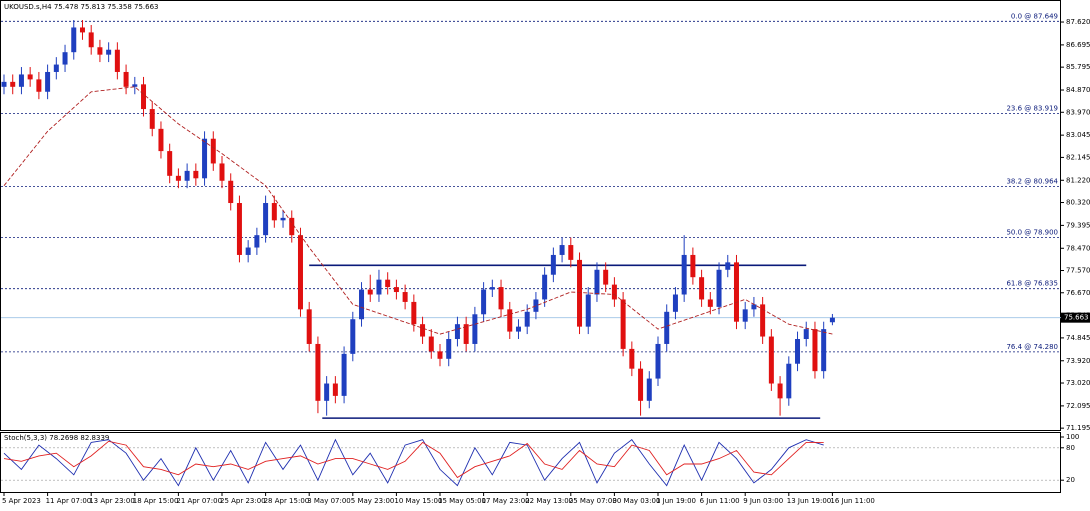  Describe the element at coordinates (243, 501) in the screenshot. I see `x-tick-label: 25 Apr 23:00` at that location.